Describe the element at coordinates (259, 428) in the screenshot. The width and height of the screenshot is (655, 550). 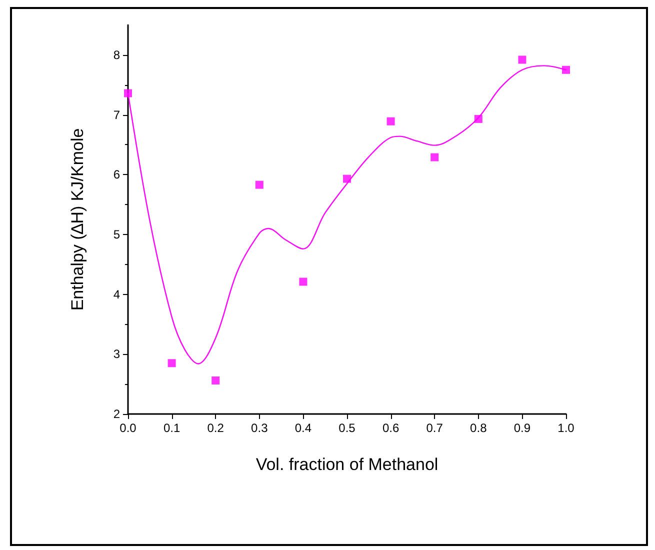
I see `x-tick-label: 0.3` at that location.